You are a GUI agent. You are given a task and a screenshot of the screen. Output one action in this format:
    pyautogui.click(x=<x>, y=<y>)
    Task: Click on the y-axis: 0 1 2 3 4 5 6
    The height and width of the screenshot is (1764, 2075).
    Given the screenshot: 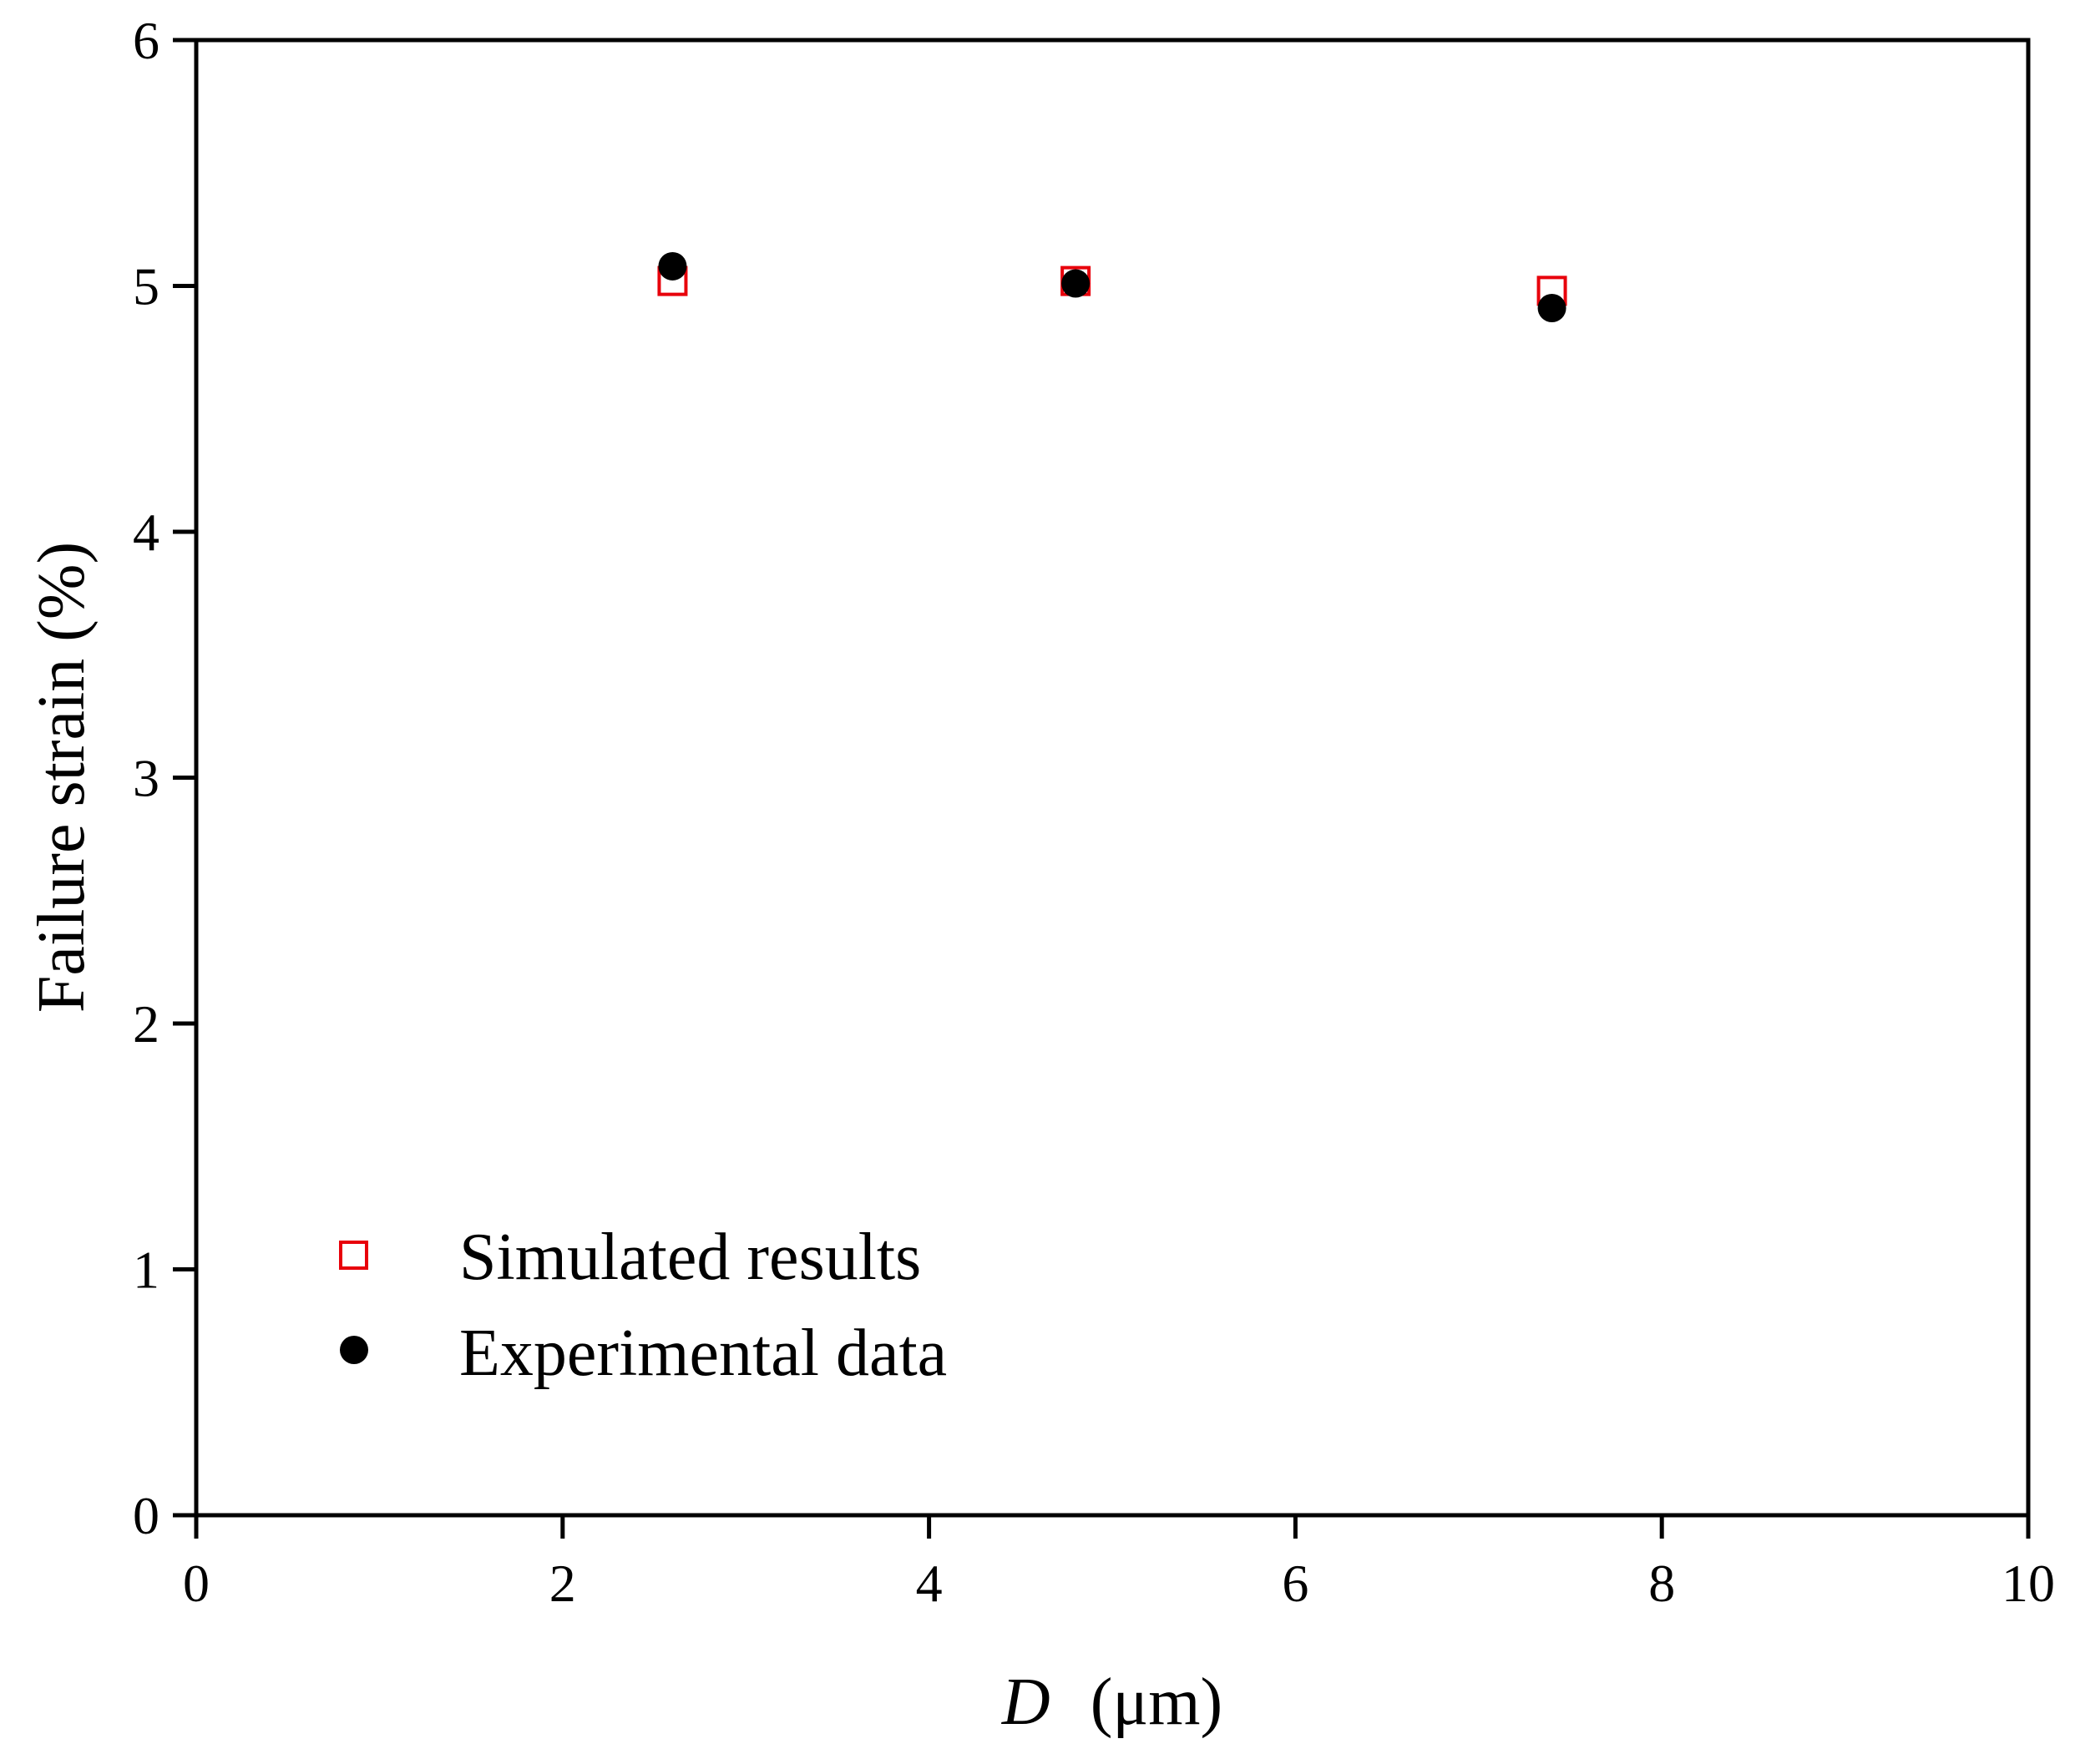 What is the action you would take?
    pyautogui.click(x=164, y=778)
    